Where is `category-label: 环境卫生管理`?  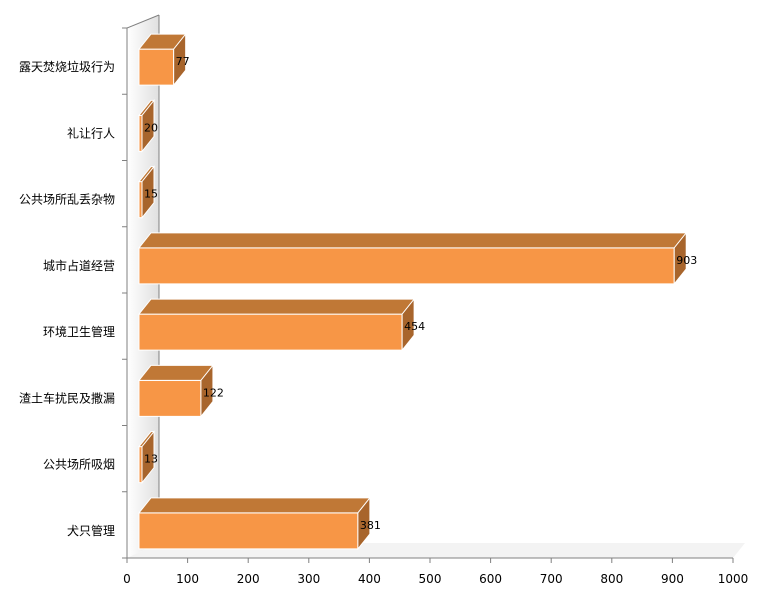
category-label: 环境卫生管理 is located at coordinates (79, 331).